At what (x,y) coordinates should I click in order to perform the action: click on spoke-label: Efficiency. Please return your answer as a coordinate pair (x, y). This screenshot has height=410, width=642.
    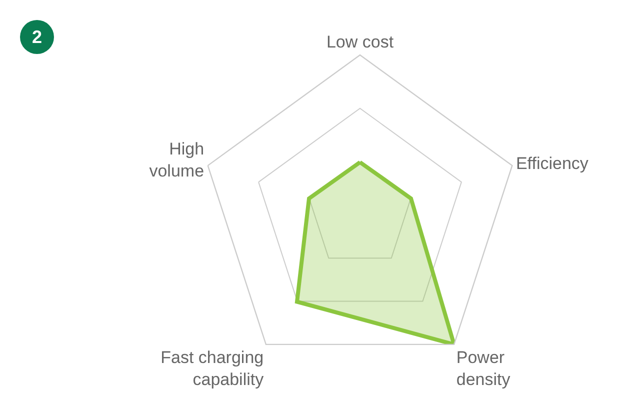
    Looking at the image, I should click on (552, 163).